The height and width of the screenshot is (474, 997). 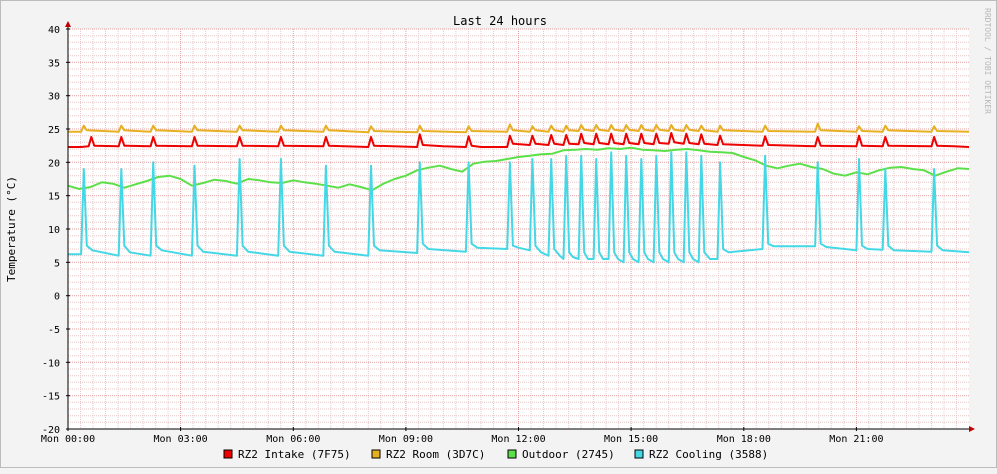 I want to click on x-tick-label: Mon 03:00, so click(x=181, y=439).